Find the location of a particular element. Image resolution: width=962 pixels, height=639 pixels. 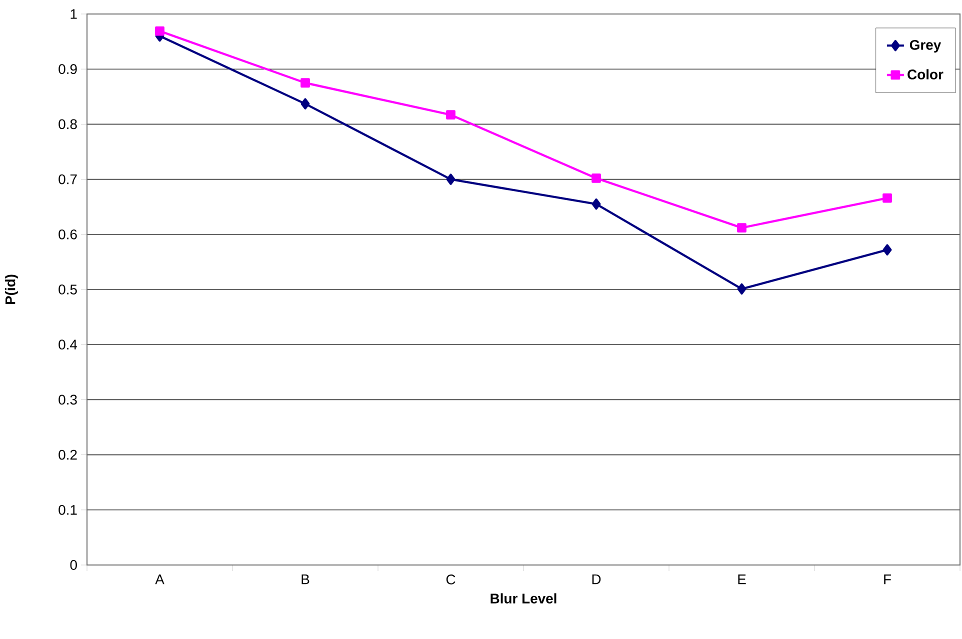

y-tick-label: 0.8 is located at coordinates (67, 124).